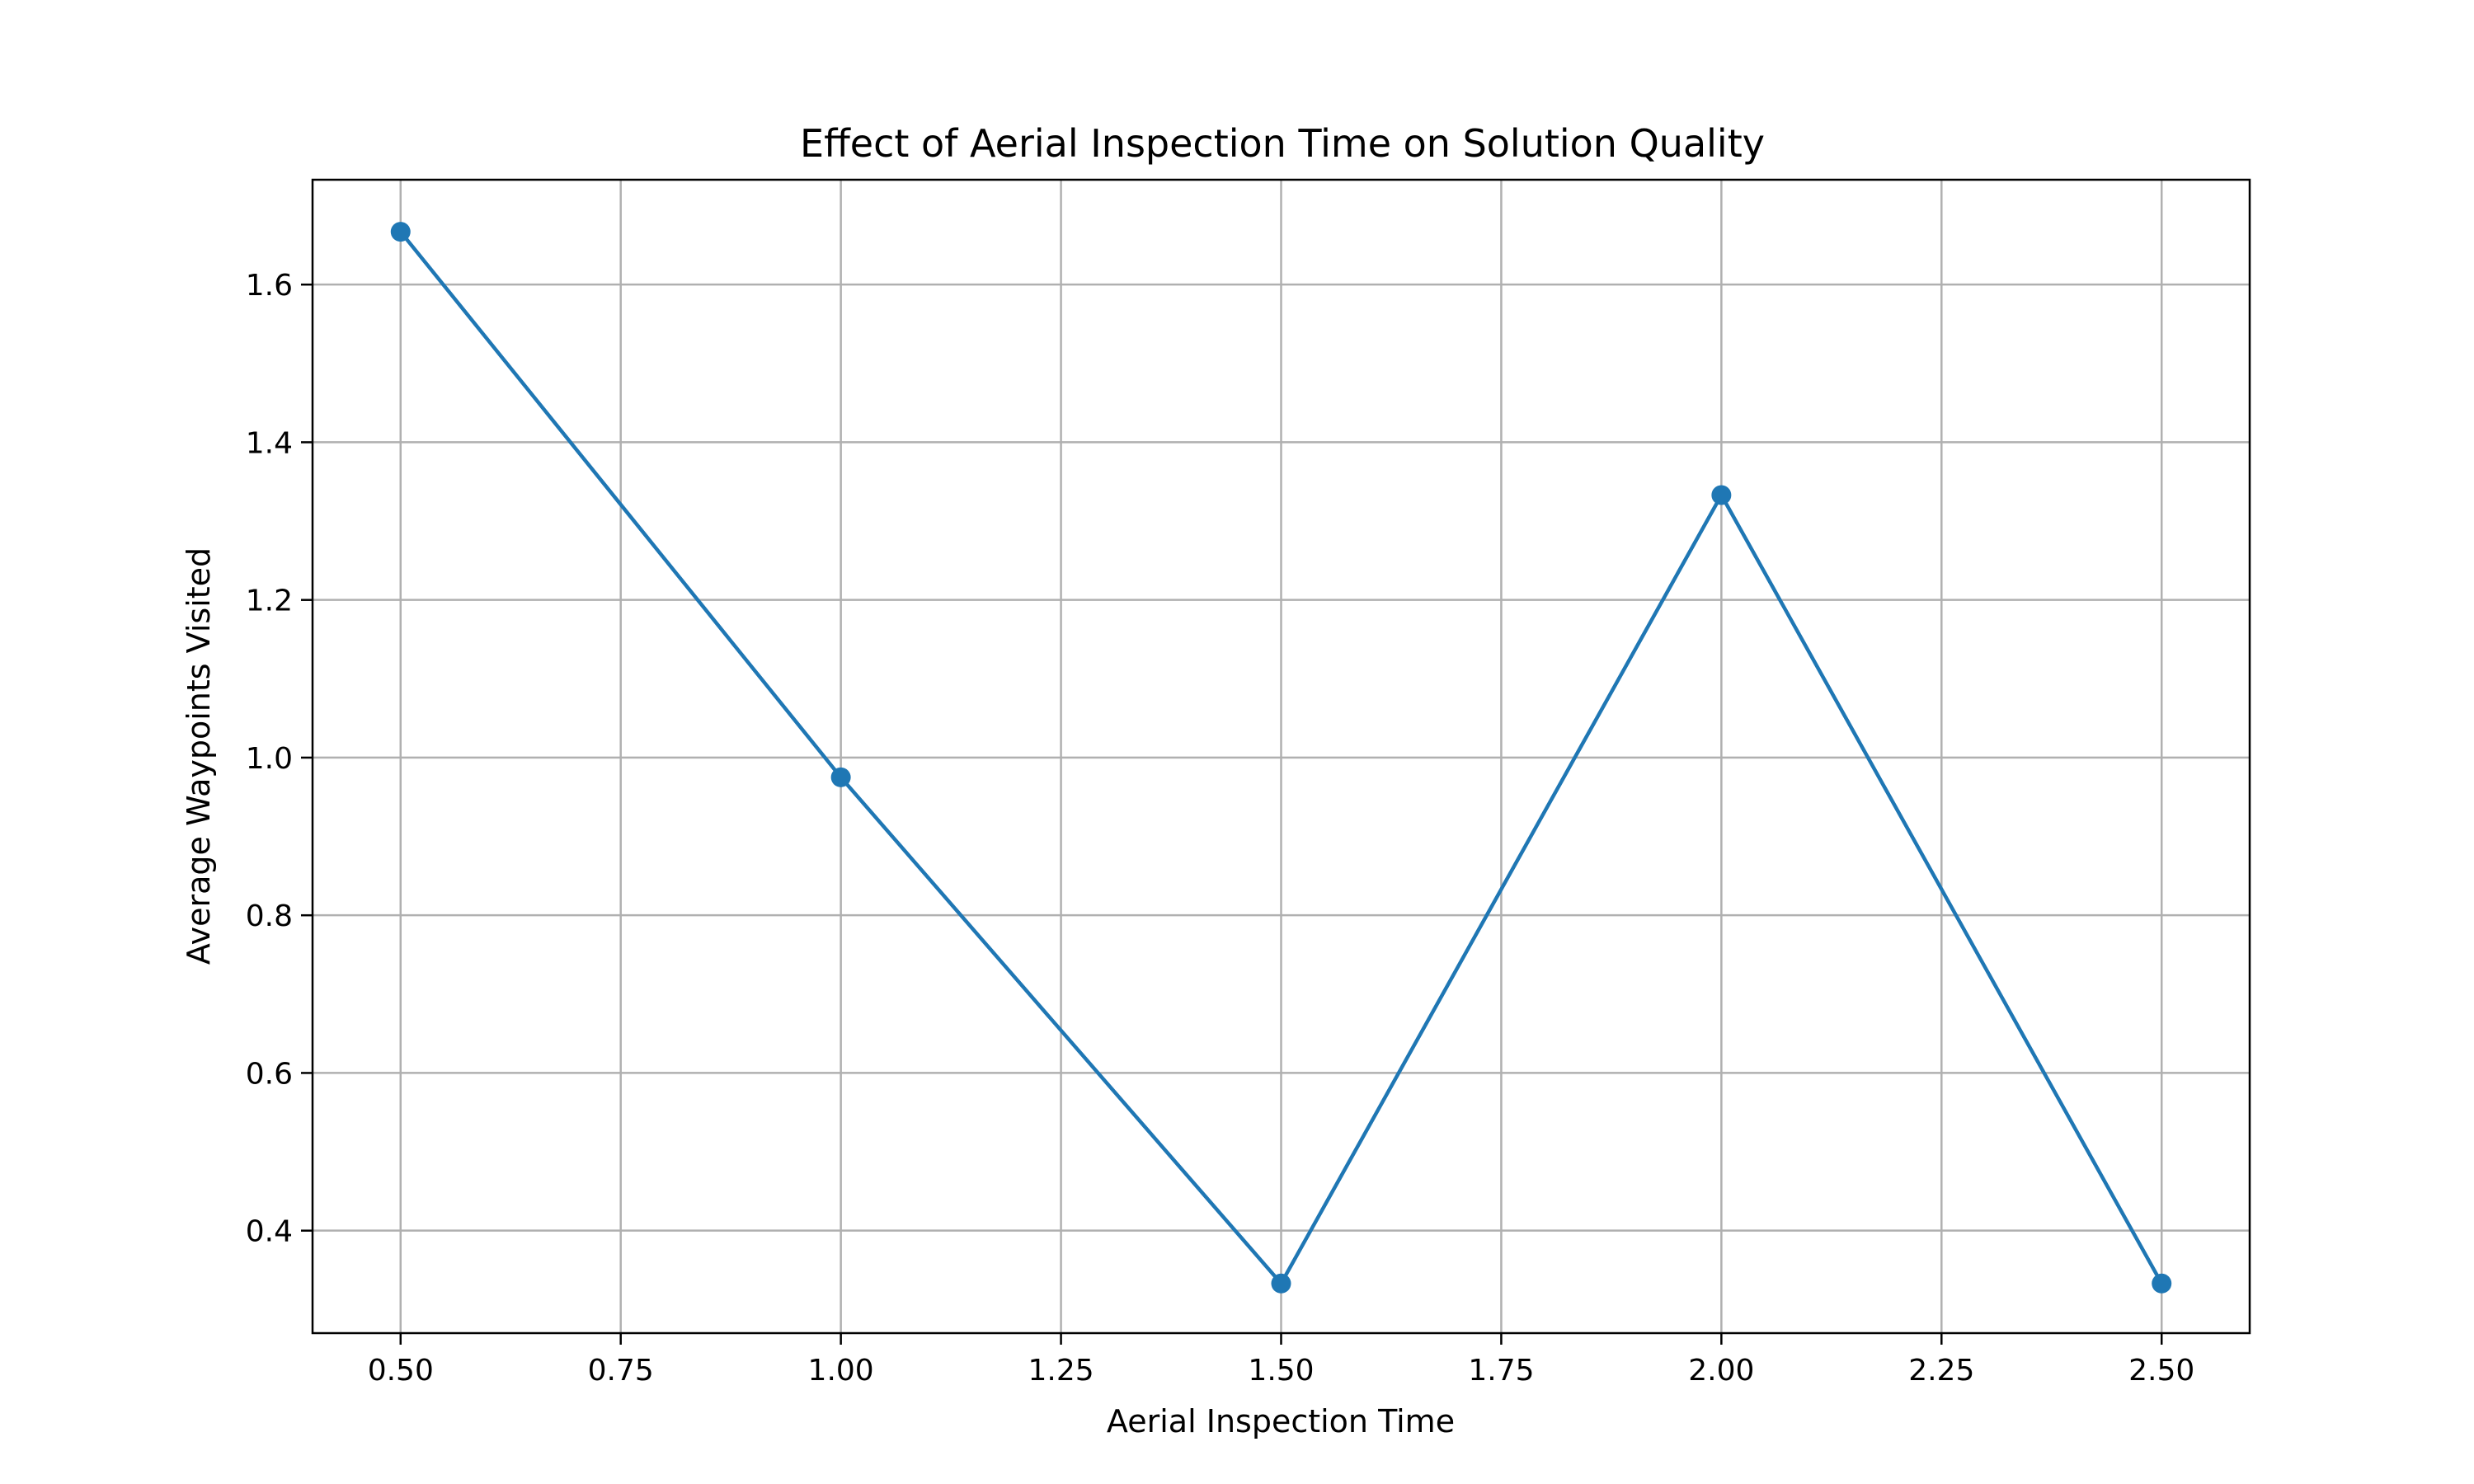  What do you see at coordinates (1501, 1371) in the screenshot?
I see `x-tick-label: 1.75` at bounding box center [1501, 1371].